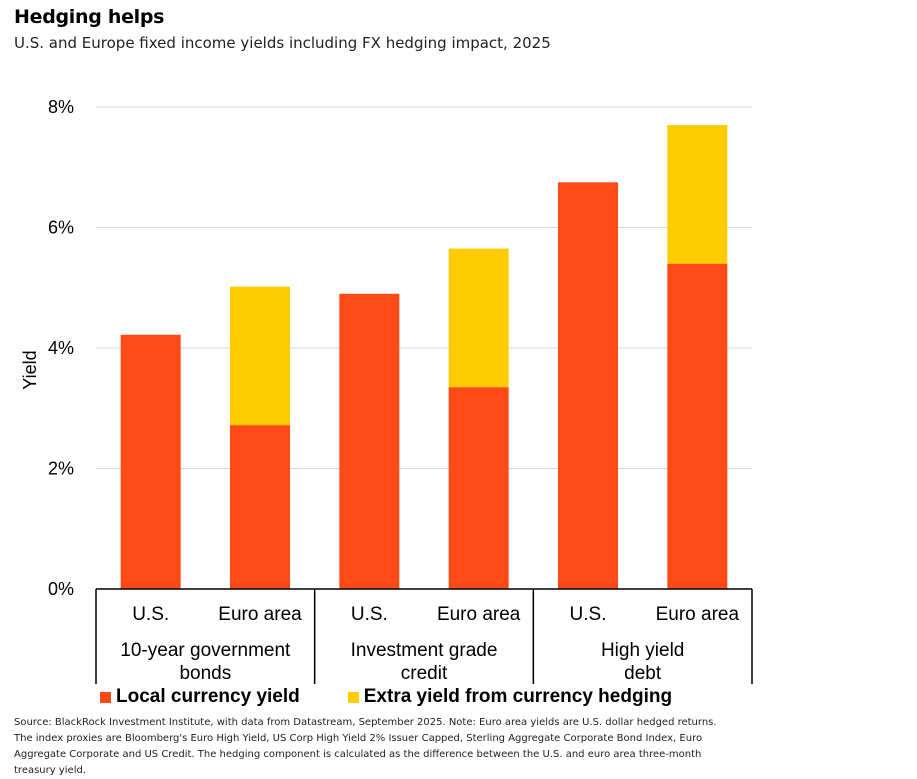  I want to click on legend-label-hedge: Extra yield from currency hedging, so click(518, 696).